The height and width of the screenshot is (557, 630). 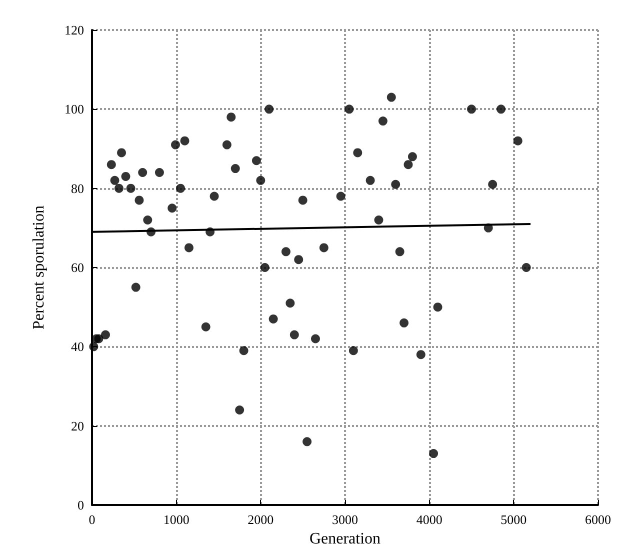 What do you see at coordinates (77, 267) in the screenshot?
I see `y-tick-label: 60` at bounding box center [77, 267].